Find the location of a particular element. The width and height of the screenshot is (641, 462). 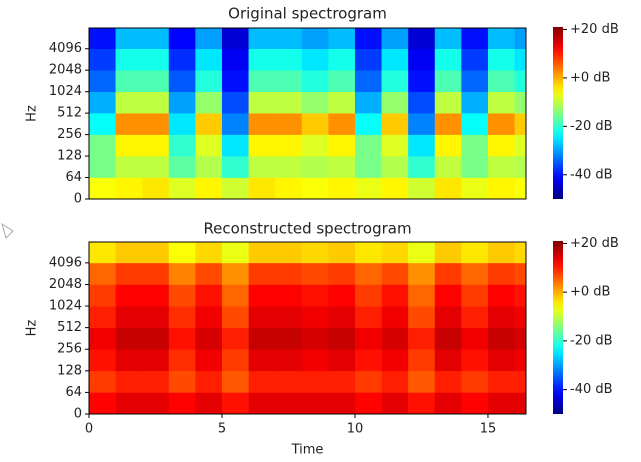

colorbar-tick-label: -40 dB is located at coordinates (591, 174).